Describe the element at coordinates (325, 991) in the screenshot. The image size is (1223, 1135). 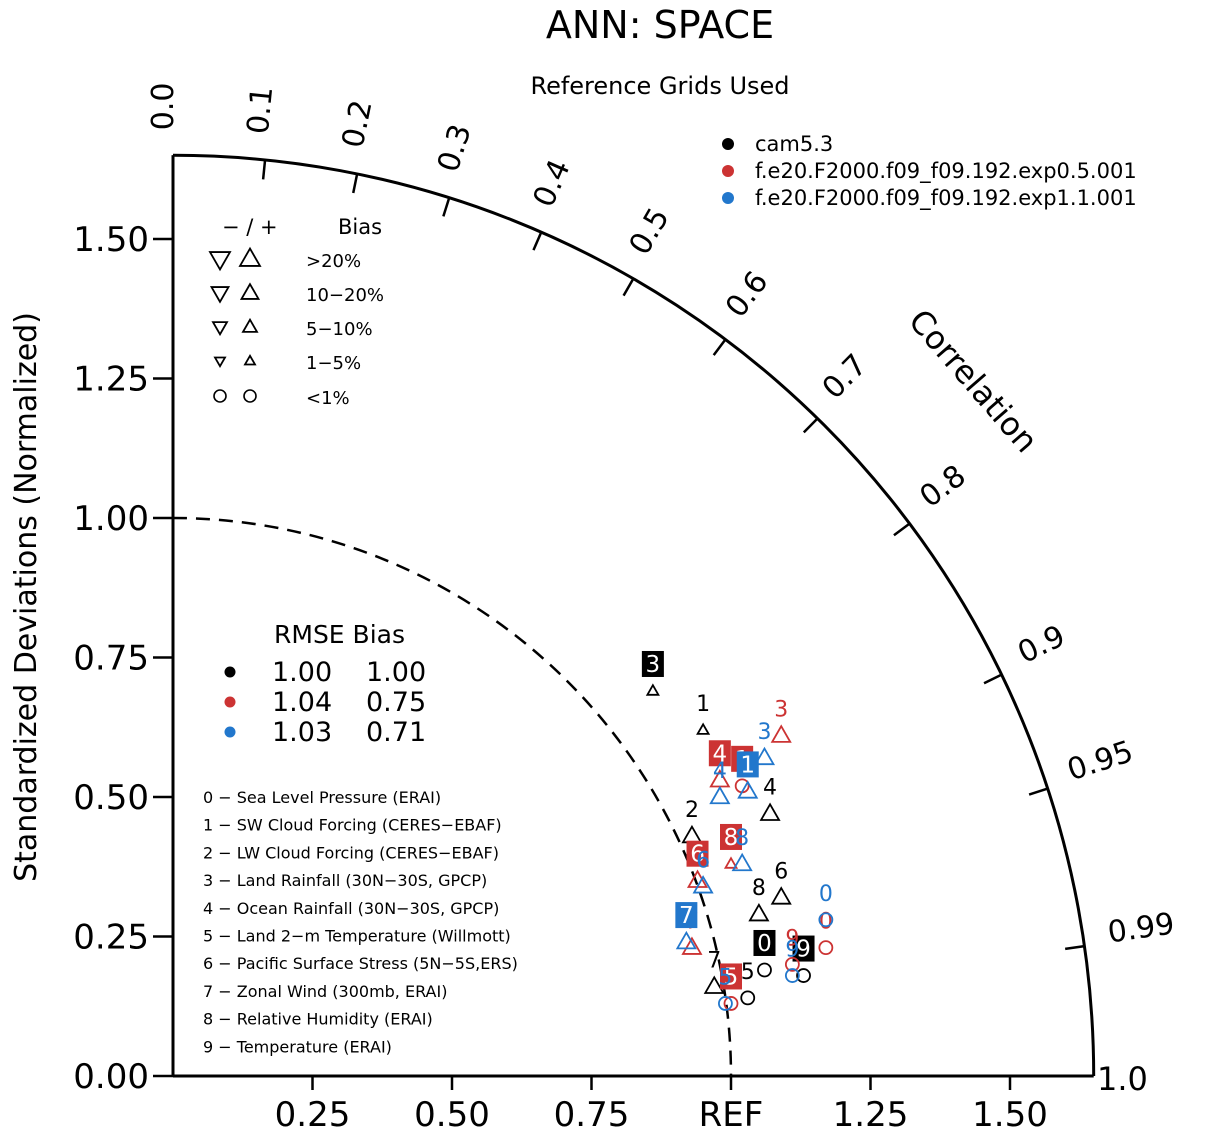
I see `variable-list-item: 7 − Zonal Wind (300mb, ERAI)` at that location.